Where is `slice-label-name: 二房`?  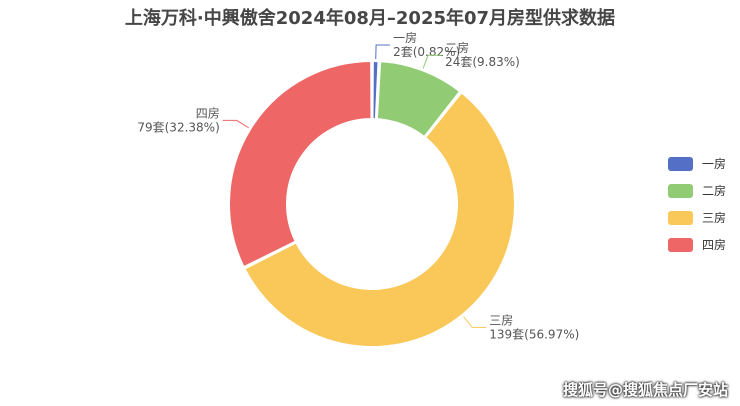
slice-label-name: 二房 is located at coordinates (457, 47).